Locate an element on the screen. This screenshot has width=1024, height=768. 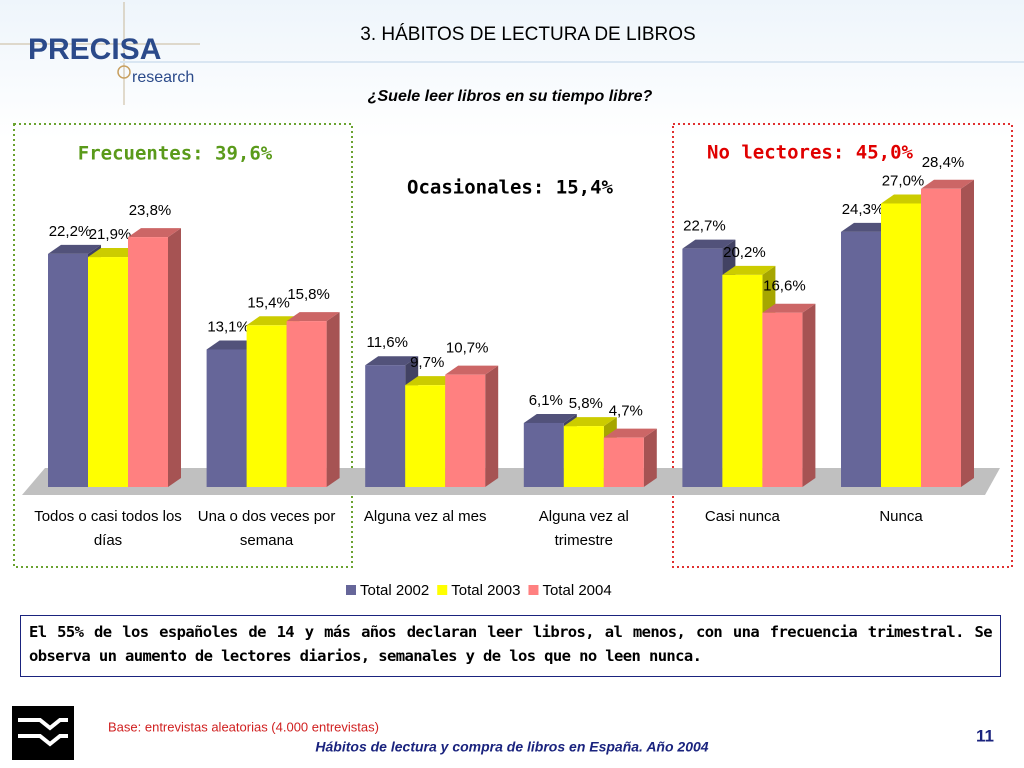
value-label: 23,8% is located at coordinates (150, 210).